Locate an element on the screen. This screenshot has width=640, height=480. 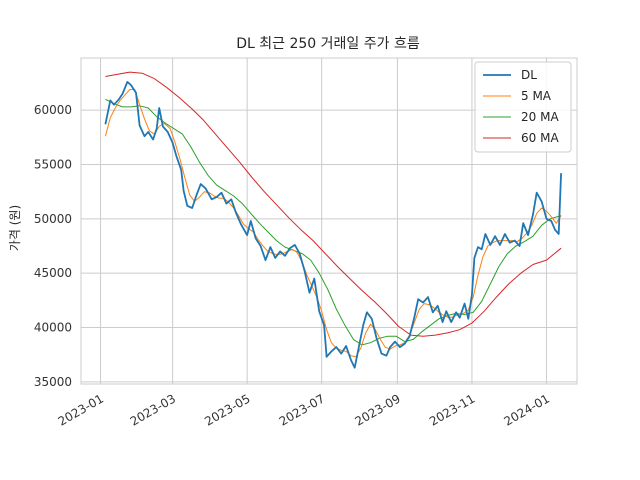
y-tick-label: 50000 is located at coordinates (53, 219).